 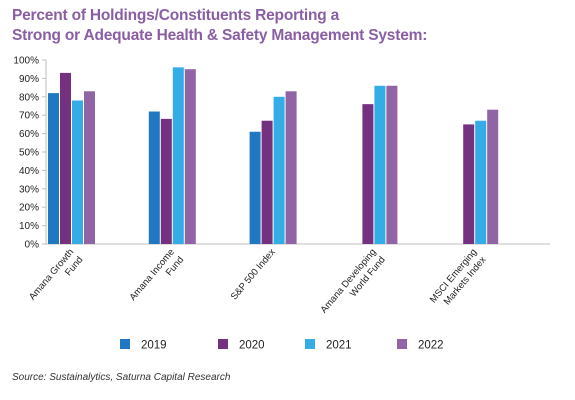 I want to click on x-category-label: Amana GrowthFund, so click(x=56, y=278).